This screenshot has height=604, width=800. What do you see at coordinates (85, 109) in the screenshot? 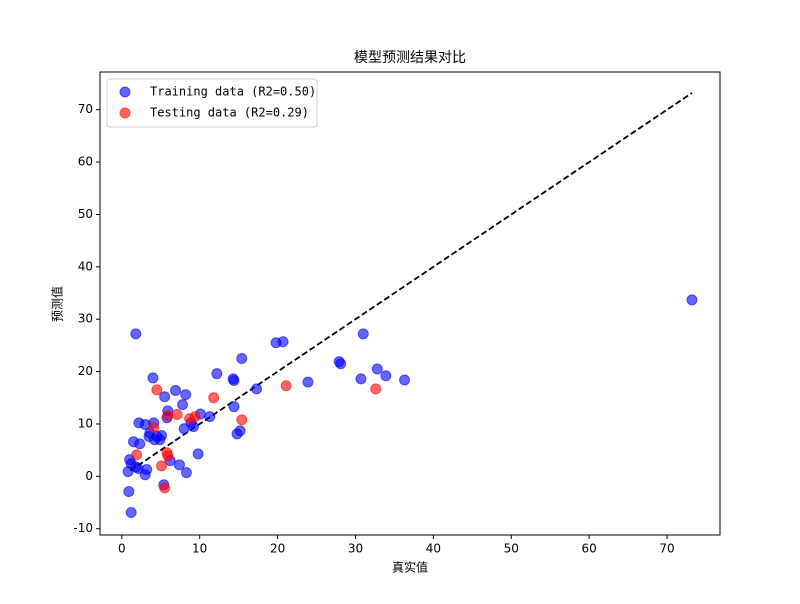
I see `y-tick-label: 70` at bounding box center [85, 109].